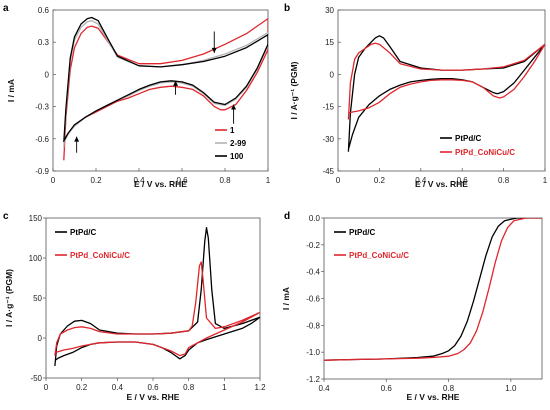 This screenshot has height=410, width=550. What do you see at coordinates (37, 298) in the screenshot?
I see `y-tick-label: 50` at bounding box center [37, 298].